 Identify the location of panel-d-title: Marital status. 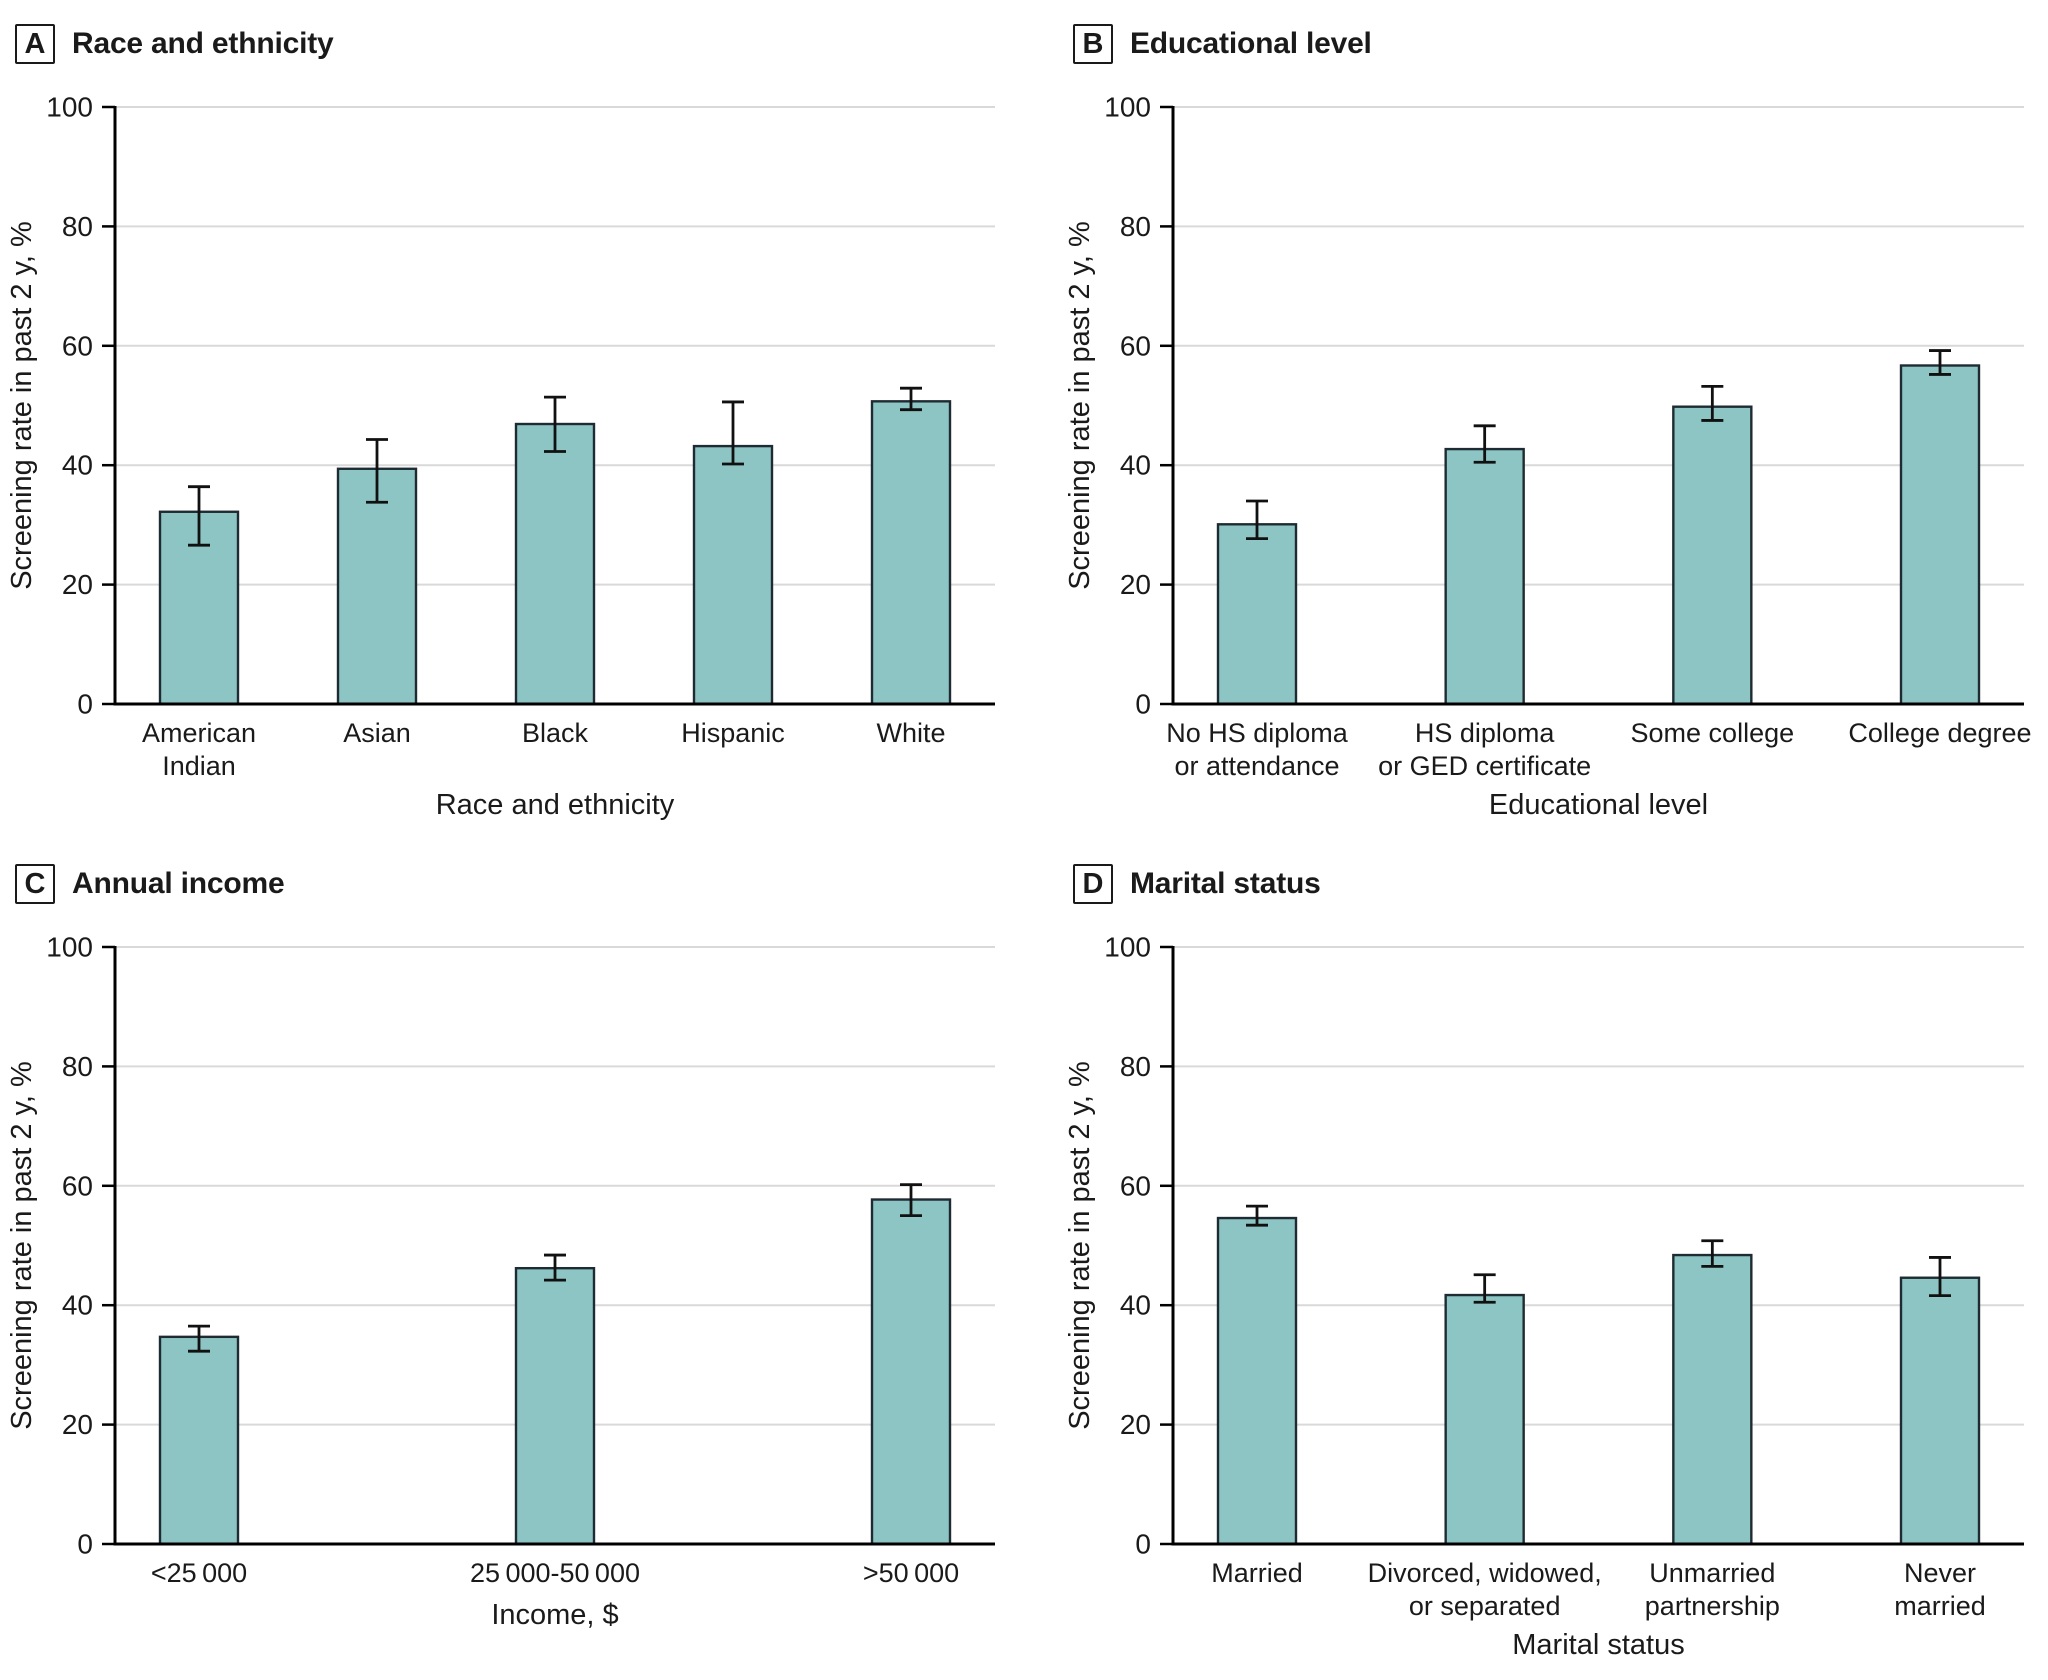
(1225, 883).